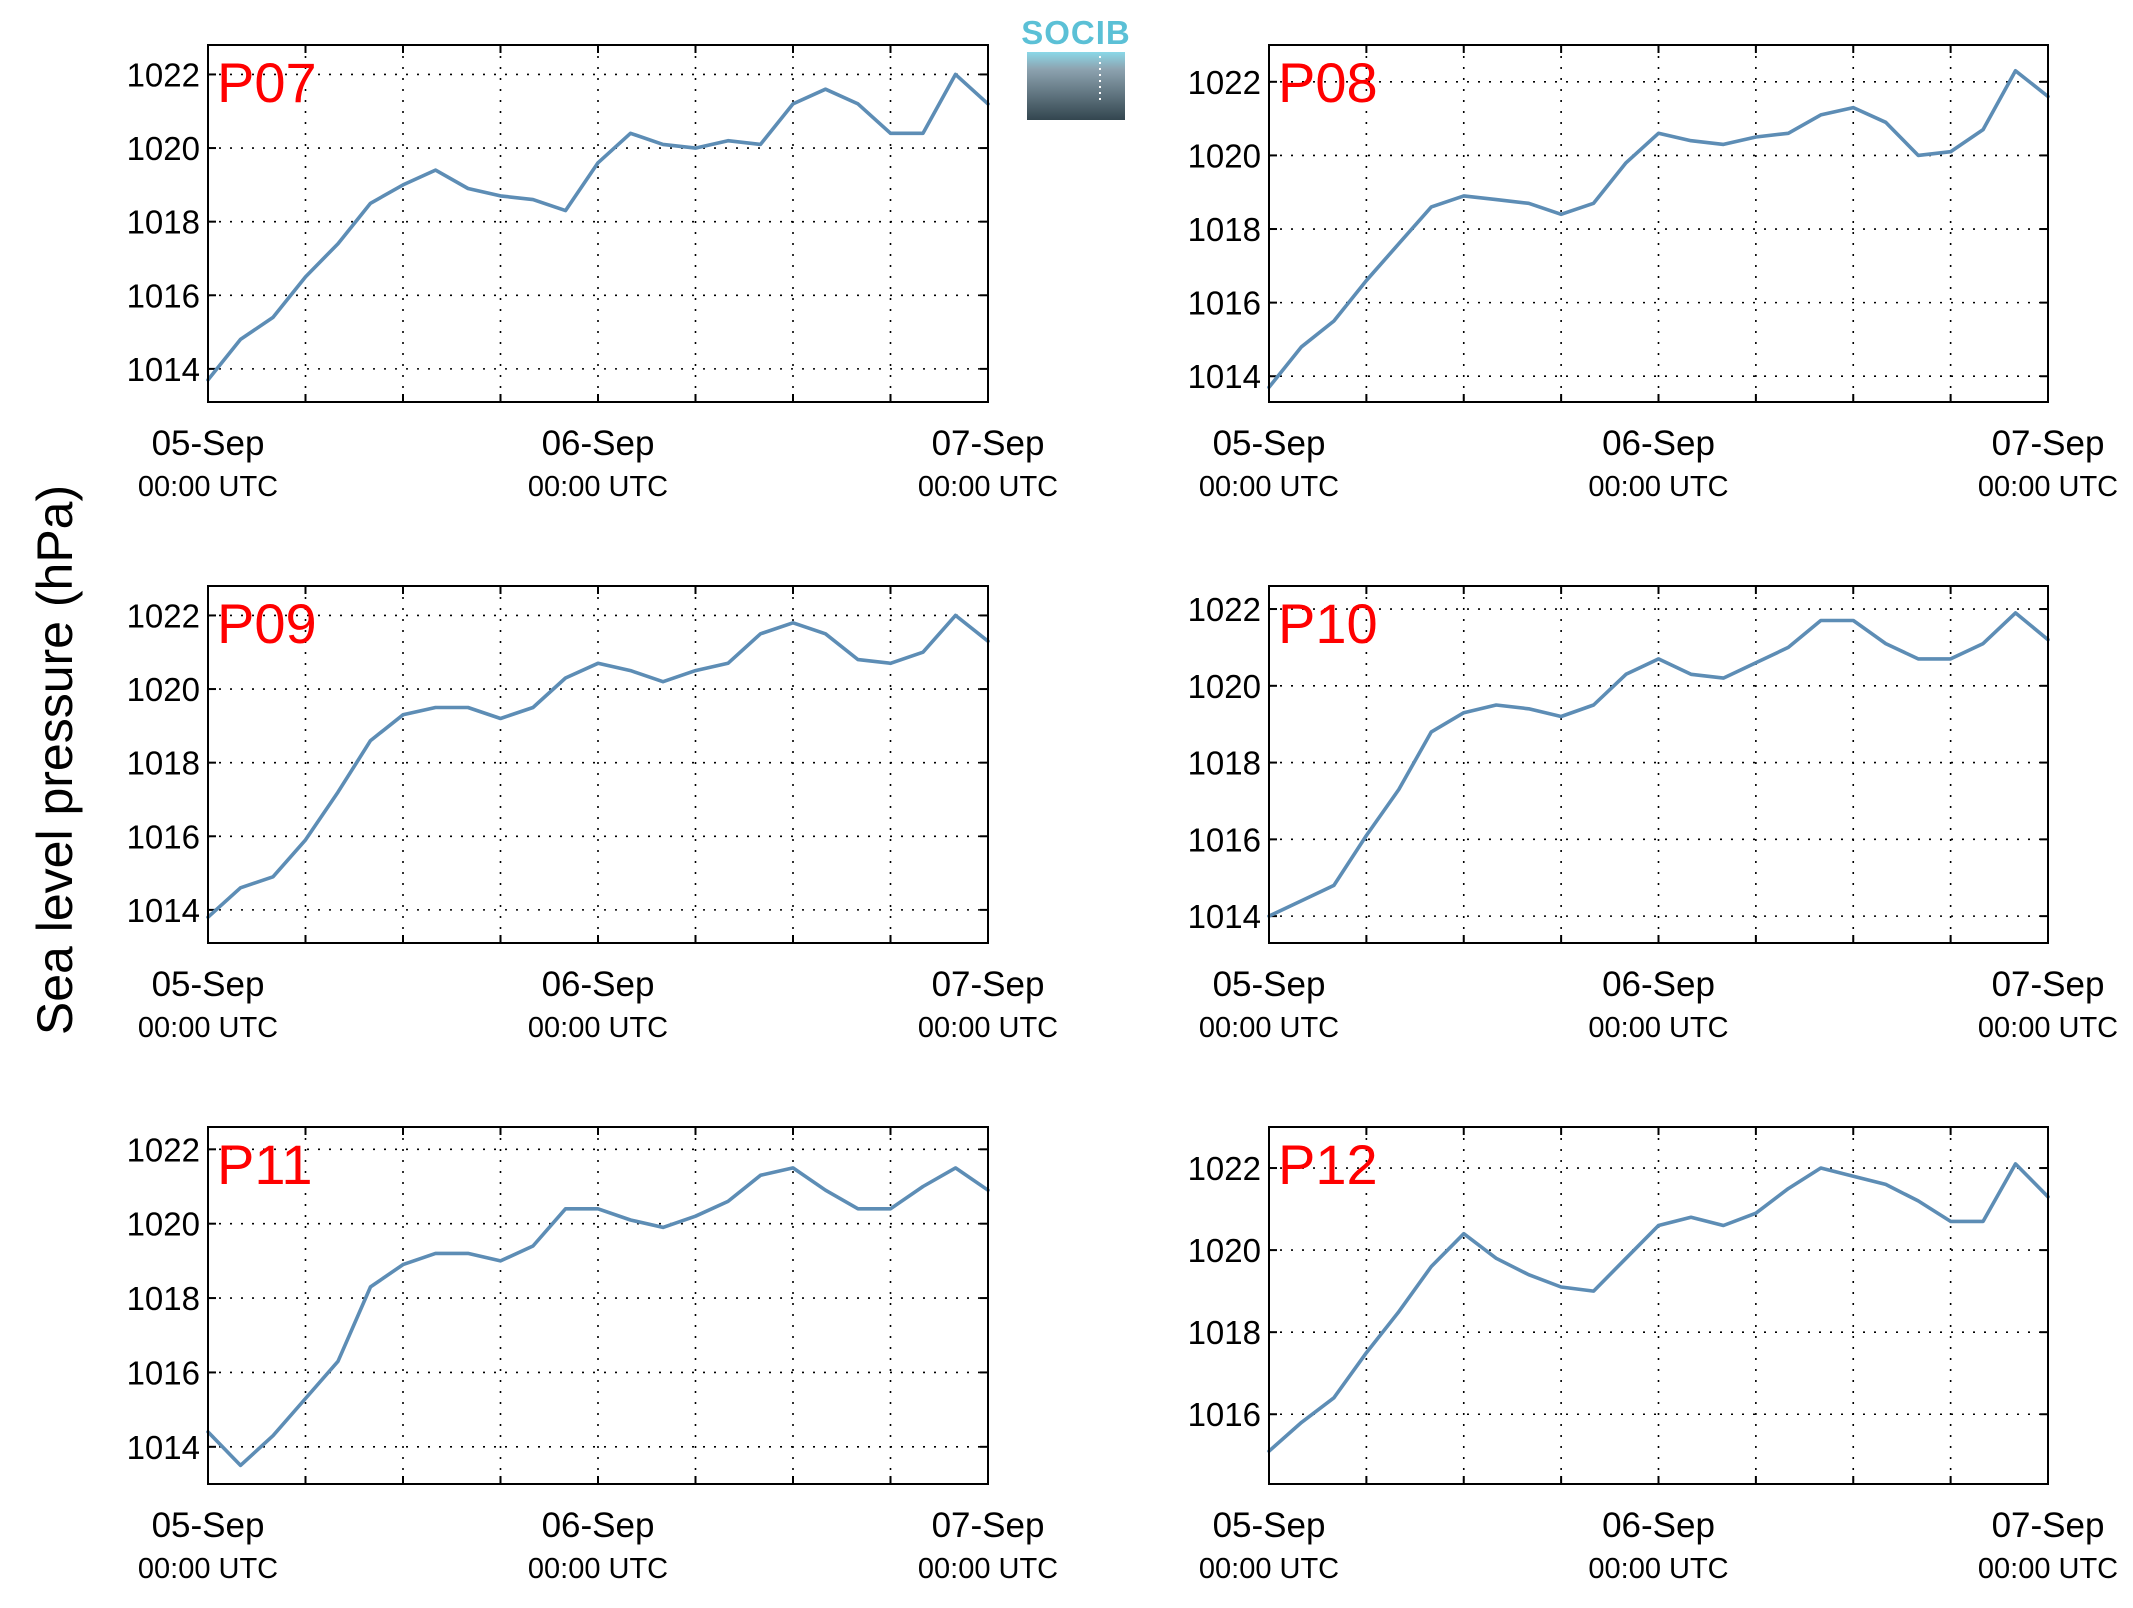 The height and width of the screenshot is (1608, 2133). What do you see at coordinates (1328, 623) in the screenshot?
I see `panel-title: P10` at bounding box center [1328, 623].